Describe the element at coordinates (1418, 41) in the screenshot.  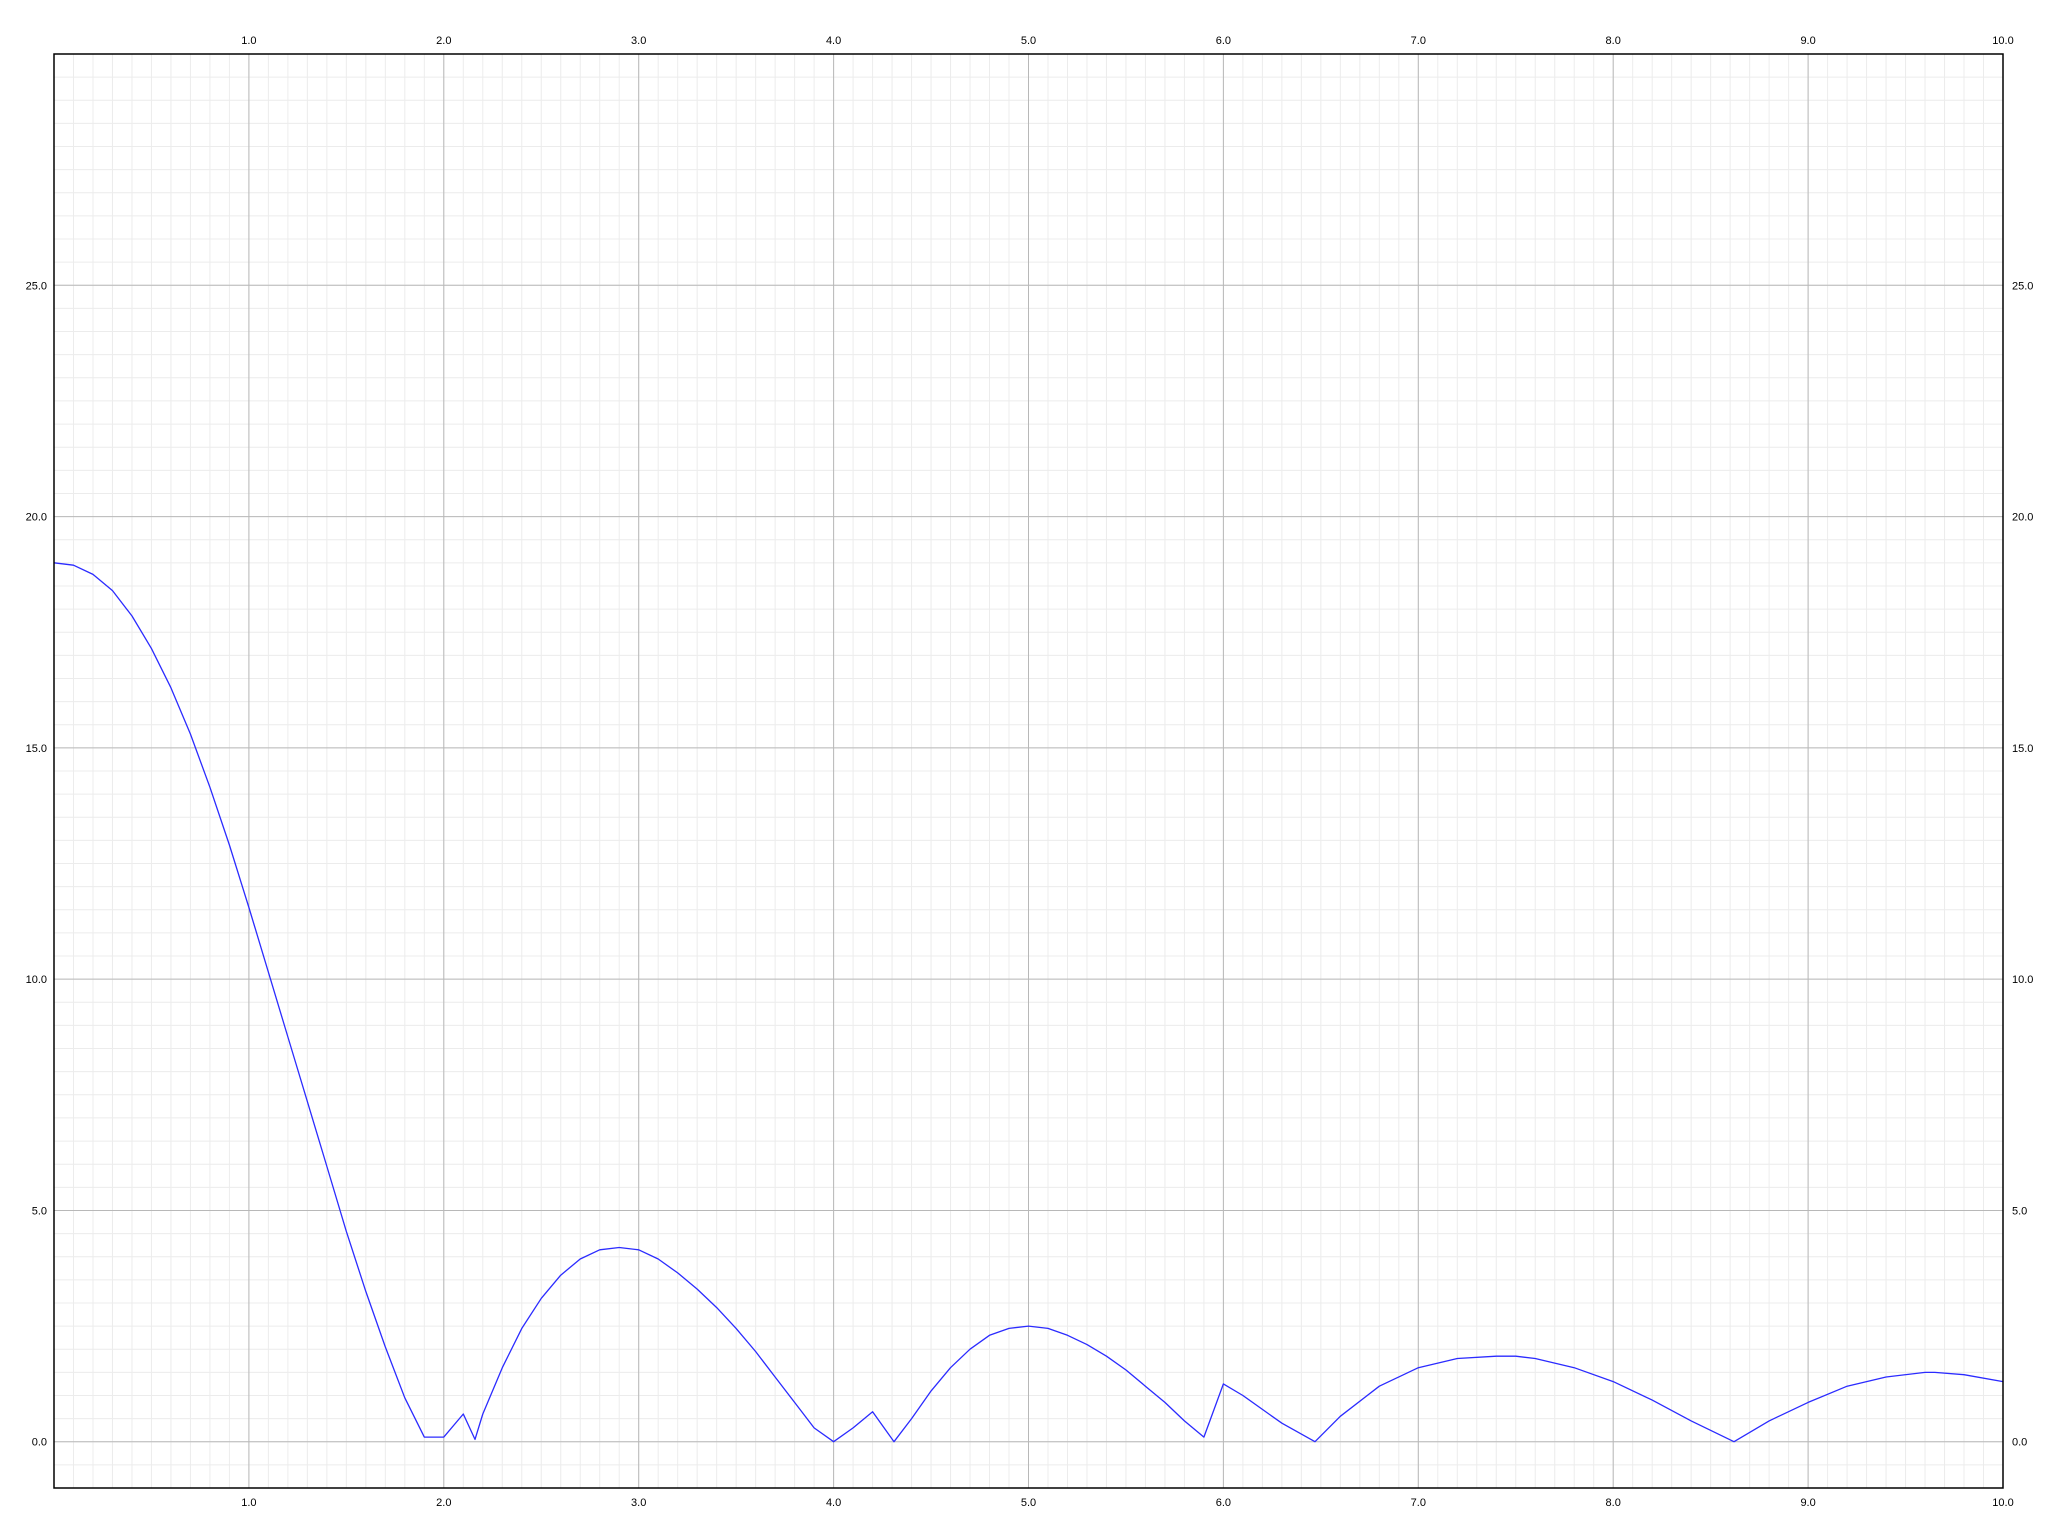
I see `x-tick-label-top: 7.0` at that location.